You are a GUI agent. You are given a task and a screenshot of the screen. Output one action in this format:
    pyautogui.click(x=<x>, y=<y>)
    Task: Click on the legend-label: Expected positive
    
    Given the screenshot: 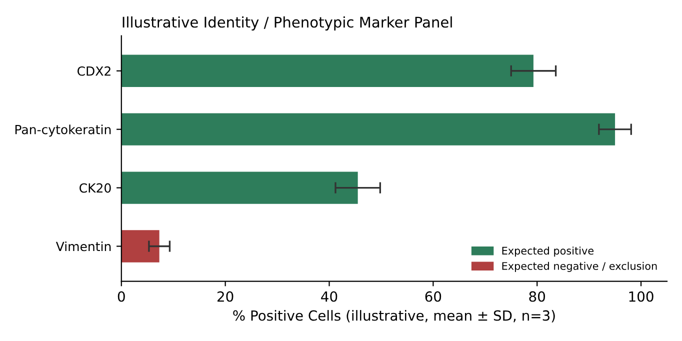 What is the action you would take?
    pyautogui.click(x=548, y=251)
    